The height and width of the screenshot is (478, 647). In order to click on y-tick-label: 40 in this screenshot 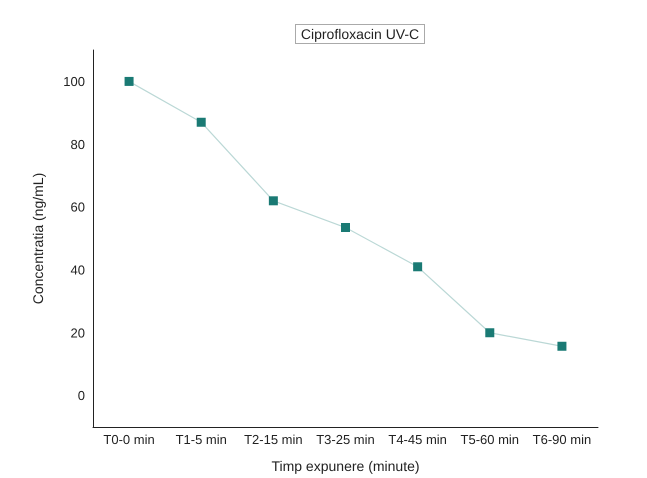, I will do `click(77, 270)`.